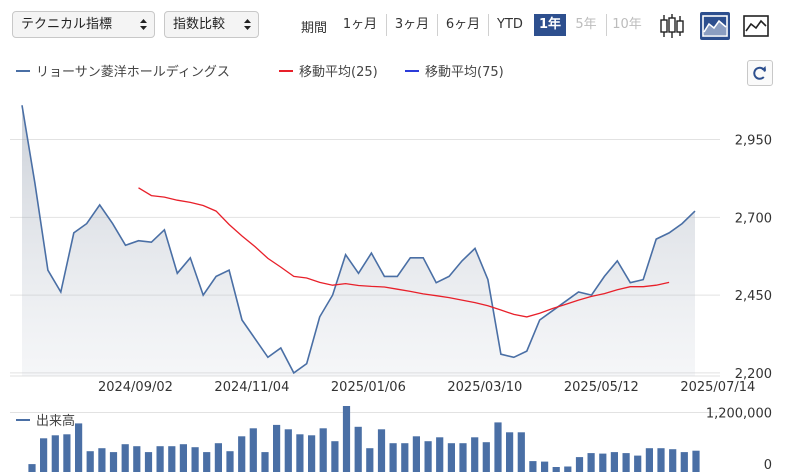 The width and height of the screenshot is (786, 476). Describe the element at coordinates (586, 24) in the screenshot. I see `period-5y-button: 5年` at that location.